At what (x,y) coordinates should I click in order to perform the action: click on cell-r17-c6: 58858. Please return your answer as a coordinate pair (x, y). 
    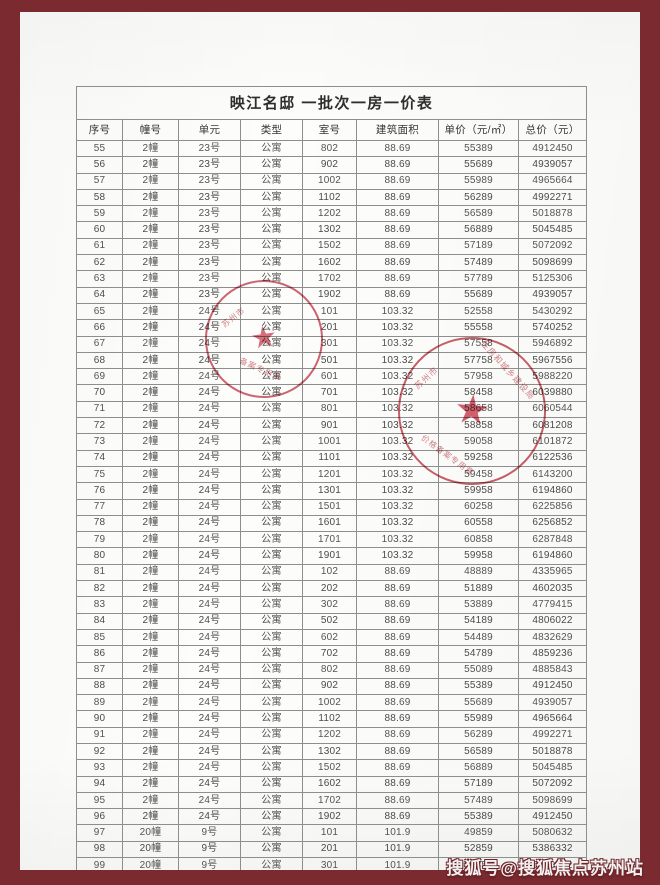
    Looking at the image, I should click on (478, 426).